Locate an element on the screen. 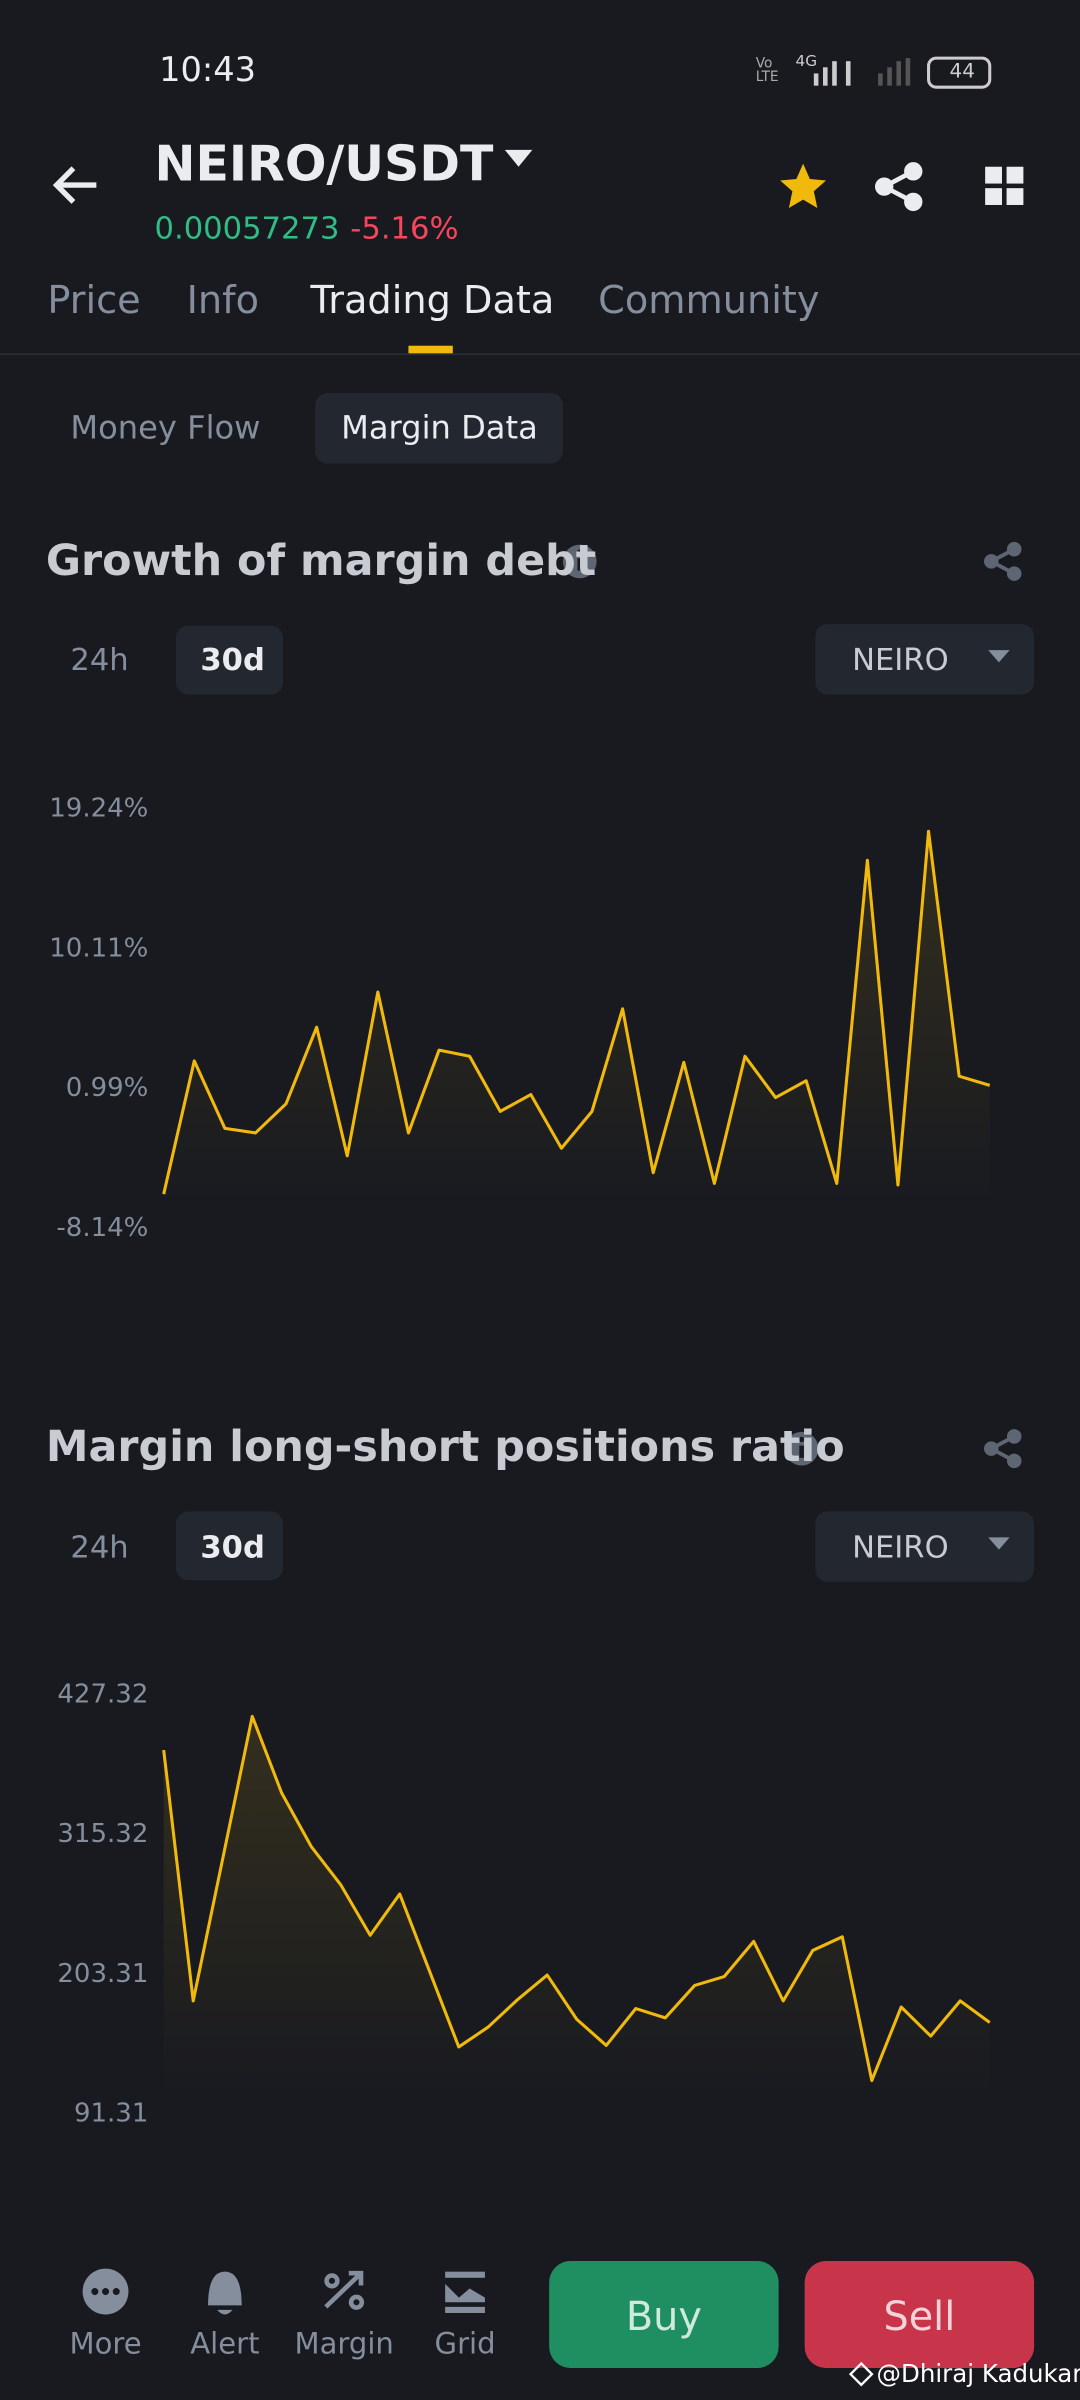  y-tick-label: 19.24% is located at coordinates (98, 809).